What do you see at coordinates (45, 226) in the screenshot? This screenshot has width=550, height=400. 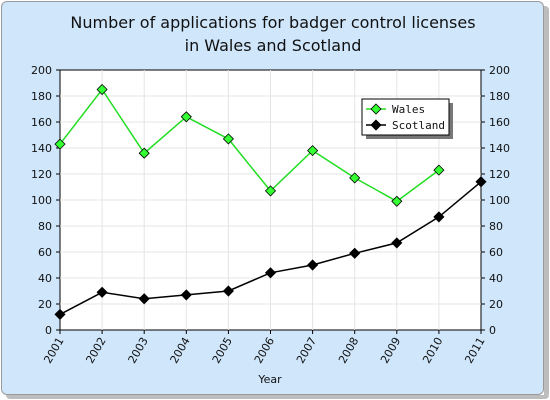 I see `y-tick-label-left-80: 80` at bounding box center [45, 226].